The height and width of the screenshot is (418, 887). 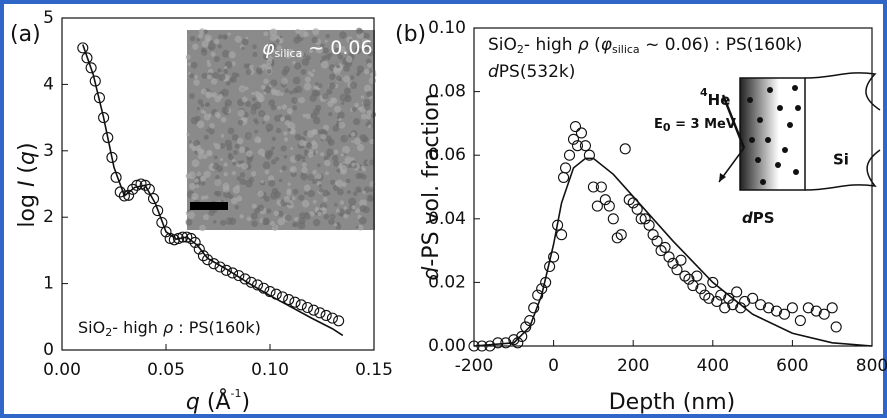 I want to click on schematic: 4He E0 = 3 MeV Si dPS, so click(x=767, y=149).